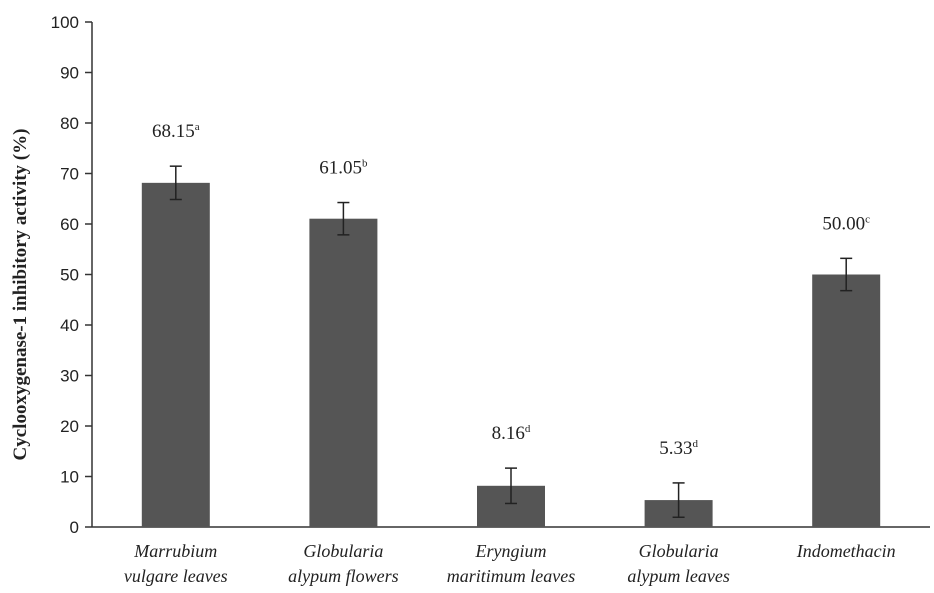 The height and width of the screenshot is (593, 934). Describe the element at coordinates (20, 295) in the screenshot. I see `y-axis-title: Cyclooxygenase-1 inhibitory activity (%)` at that location.